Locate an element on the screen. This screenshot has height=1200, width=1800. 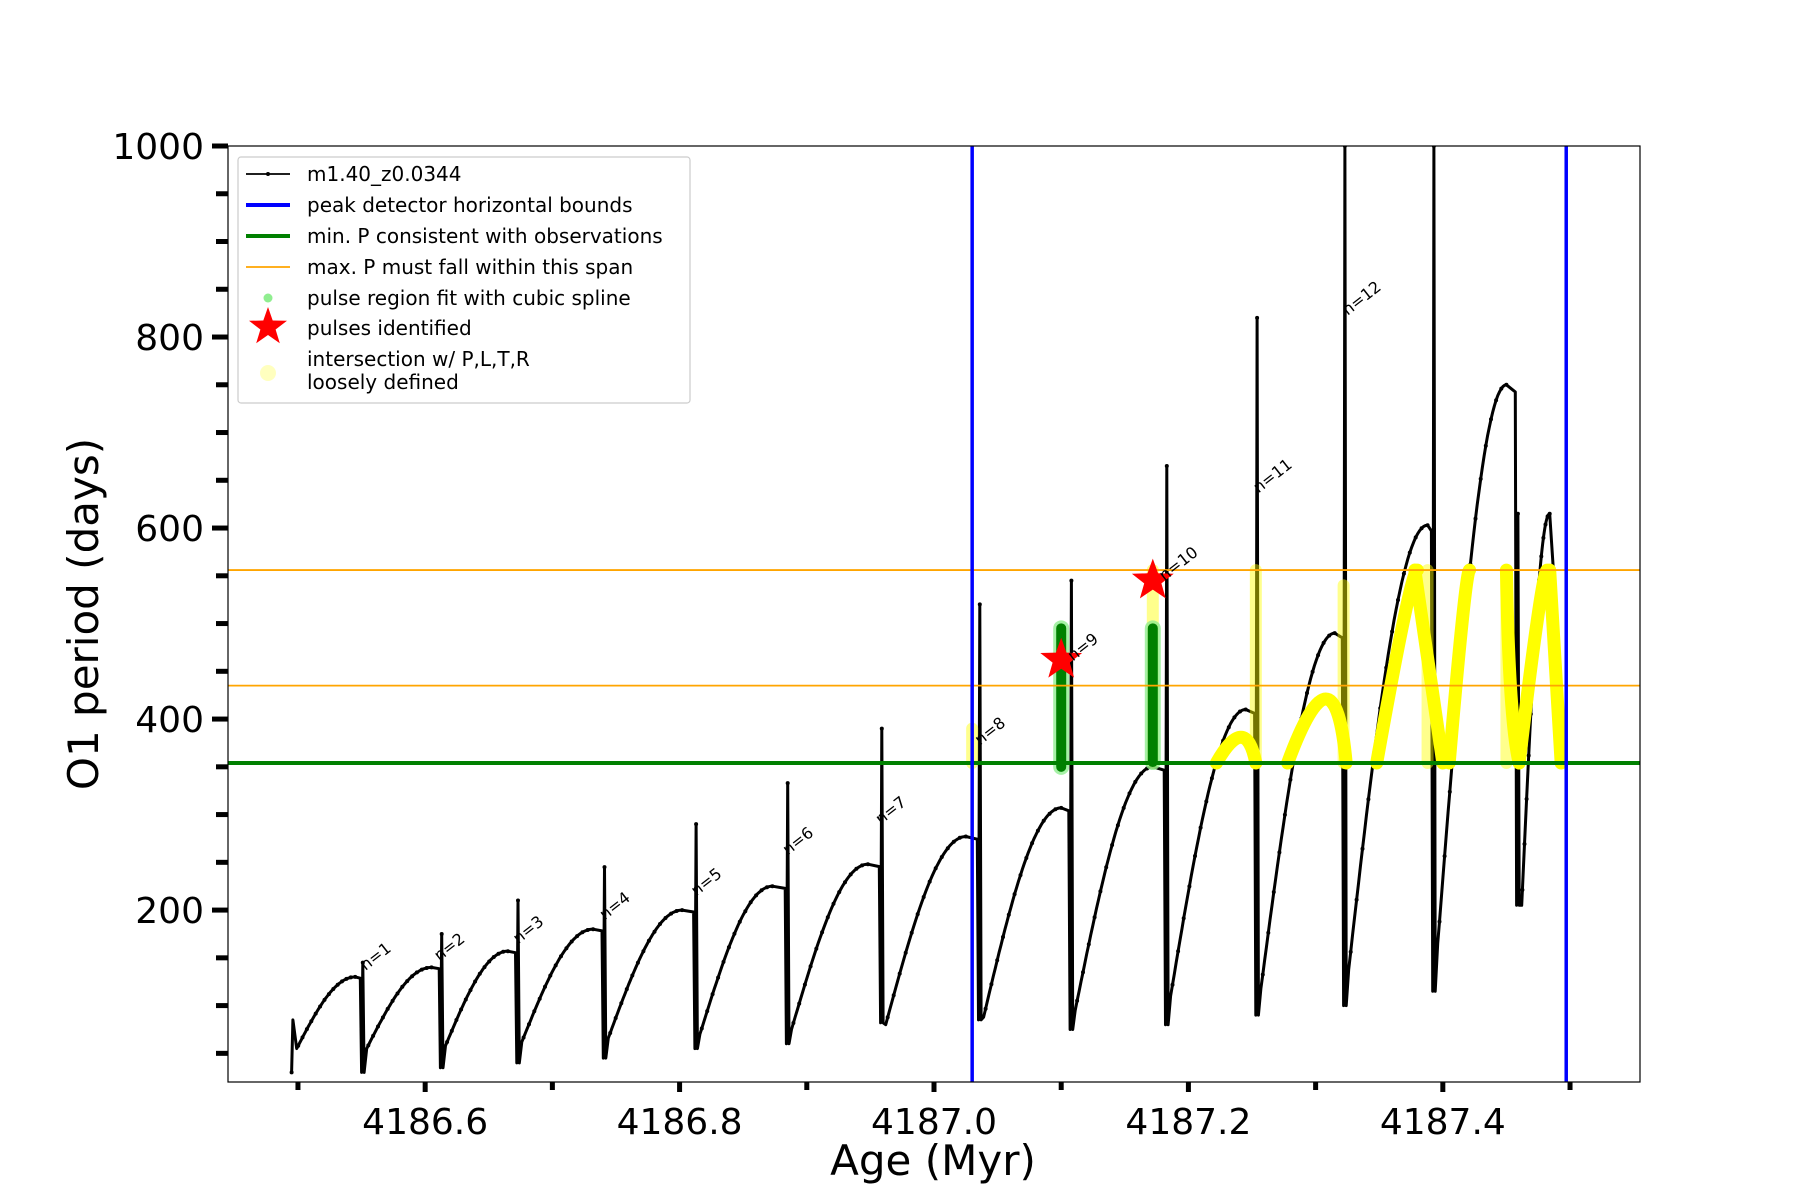
y-tick-label: 400 is located at coordinates (169, 720).